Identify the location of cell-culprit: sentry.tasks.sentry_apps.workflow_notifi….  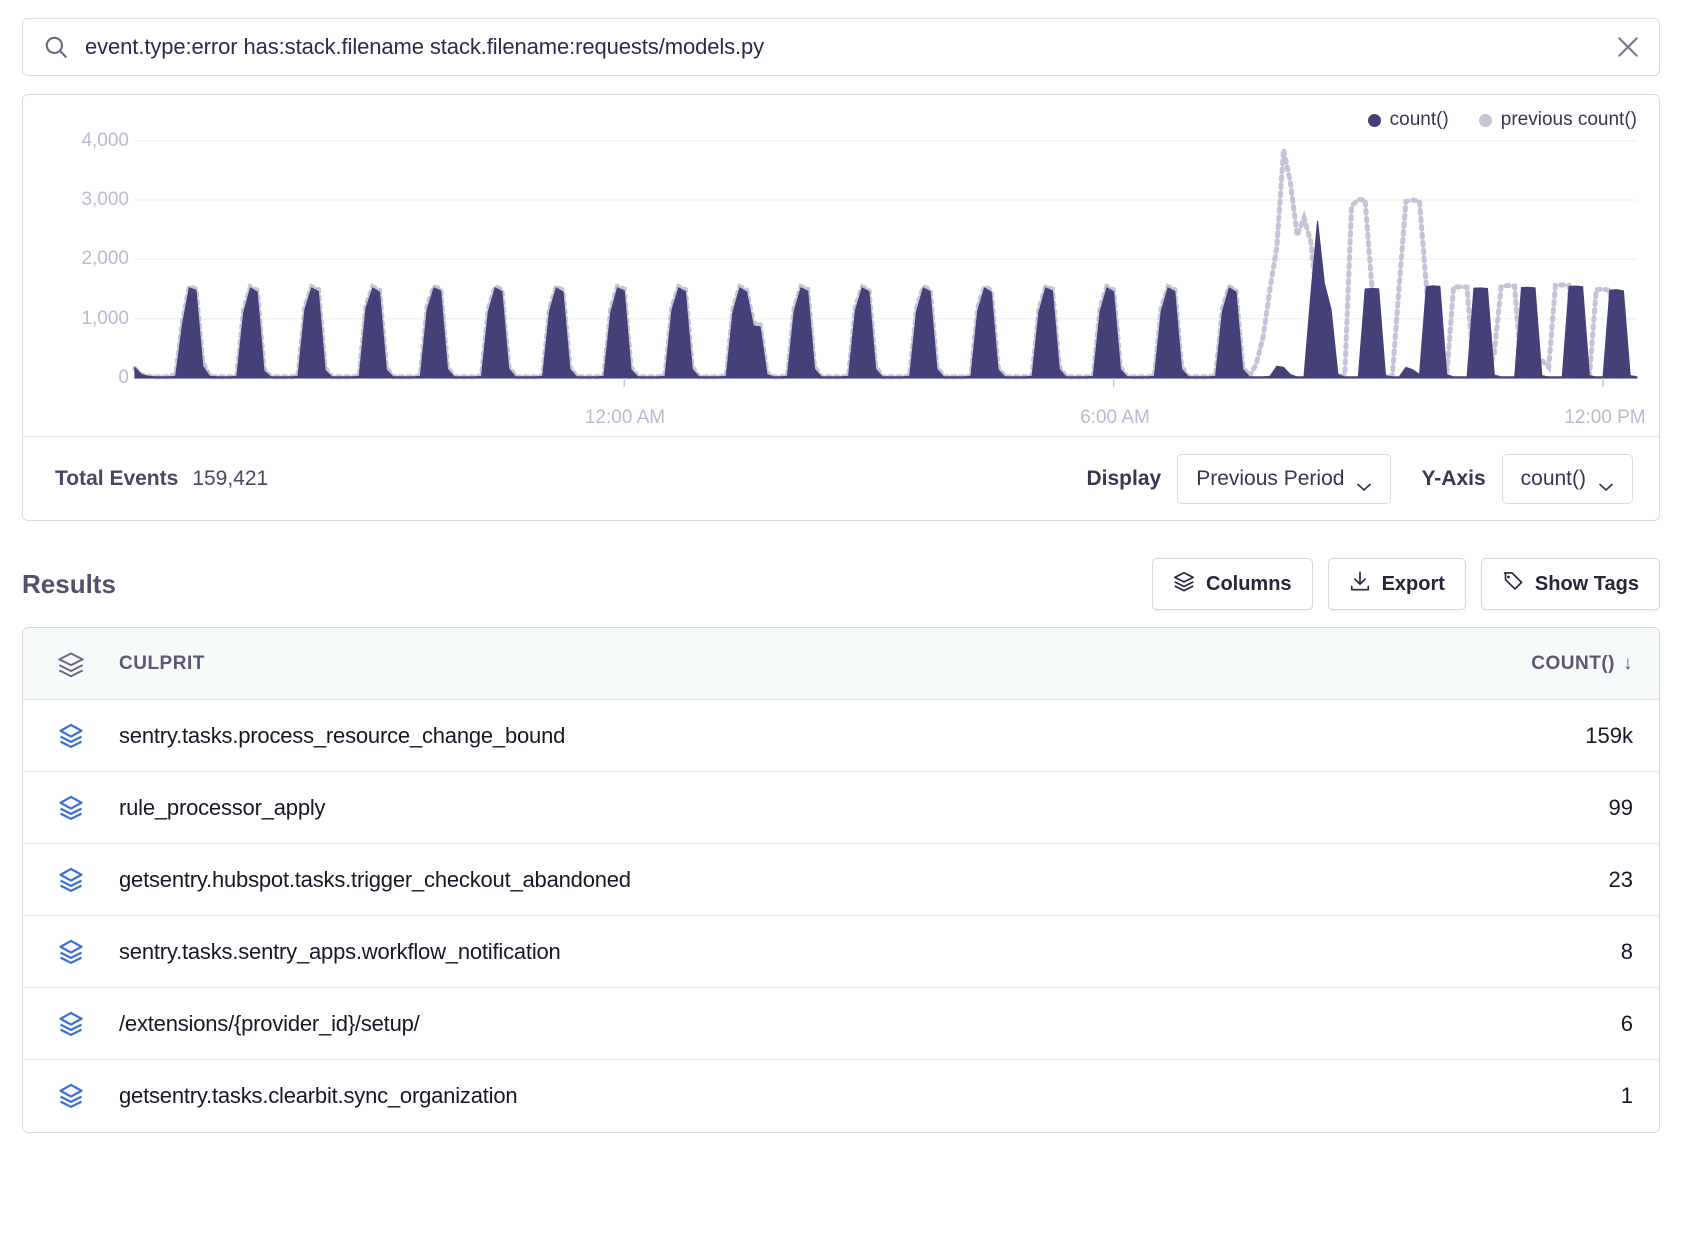
(340, 951).